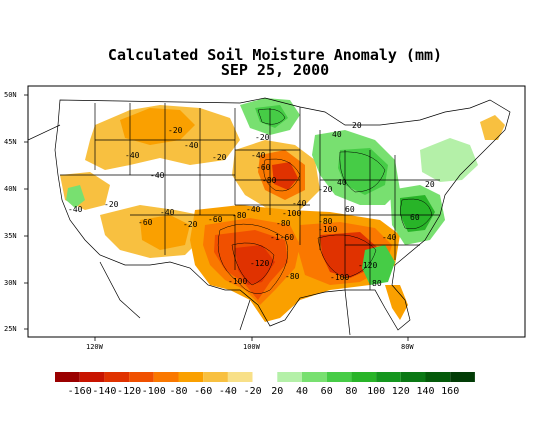 The height and width of the screenshot is (425, 550). What do you see at coordinates (277, 391) in the screenshot?
I see `legend-label: 20` at bounding box center [277, 391].